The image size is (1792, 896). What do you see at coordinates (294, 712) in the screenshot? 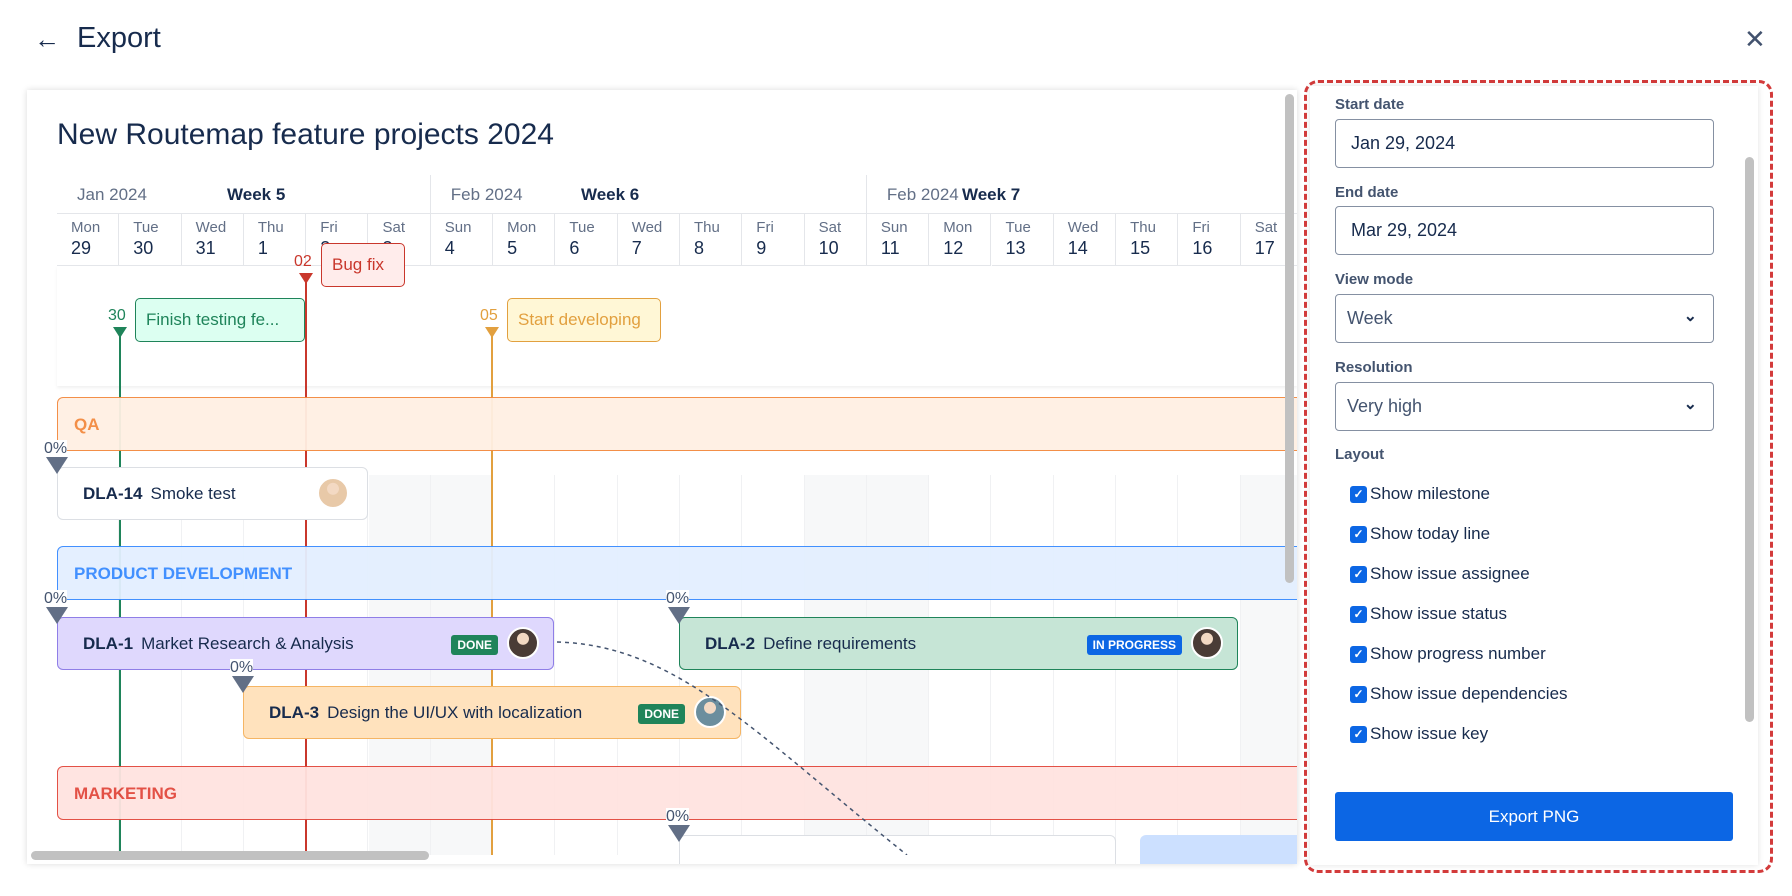
I see `issue-key: DLA-3` at bounding box center [294, 712].